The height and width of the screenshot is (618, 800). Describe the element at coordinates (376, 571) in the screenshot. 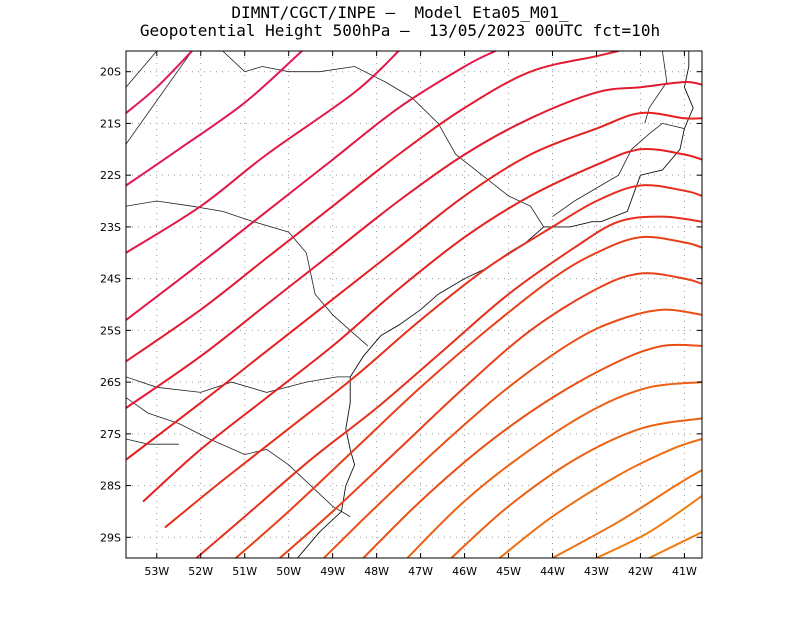

I see `lon-tick-label: 48W` at that location.